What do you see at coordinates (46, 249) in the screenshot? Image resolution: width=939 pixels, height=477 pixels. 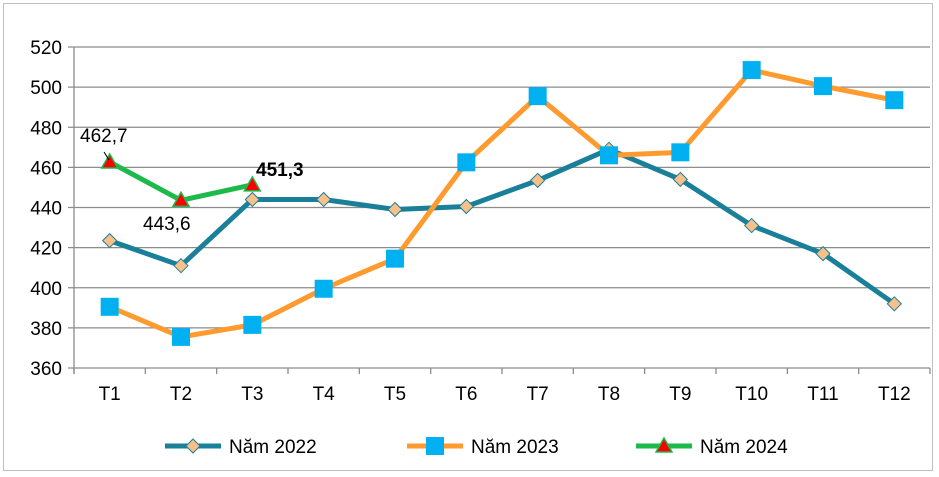 I see `y-tick-label: 420` at bounding box center [46, 249].